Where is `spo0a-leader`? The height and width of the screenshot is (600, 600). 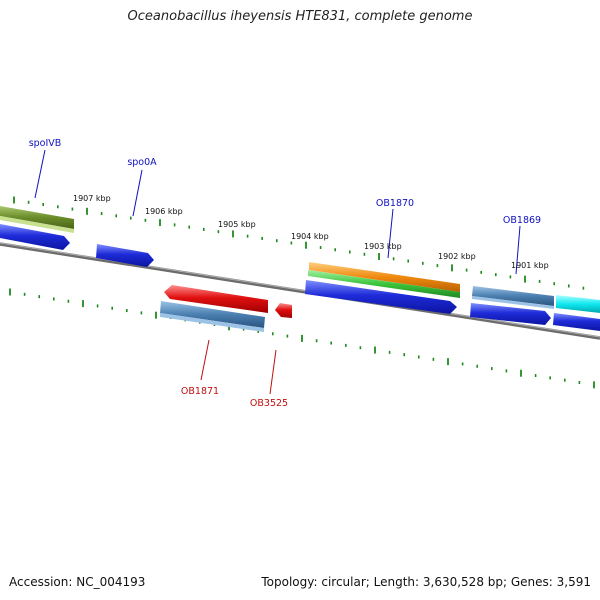 spo0a-leader is located at coordinates (137, 193).